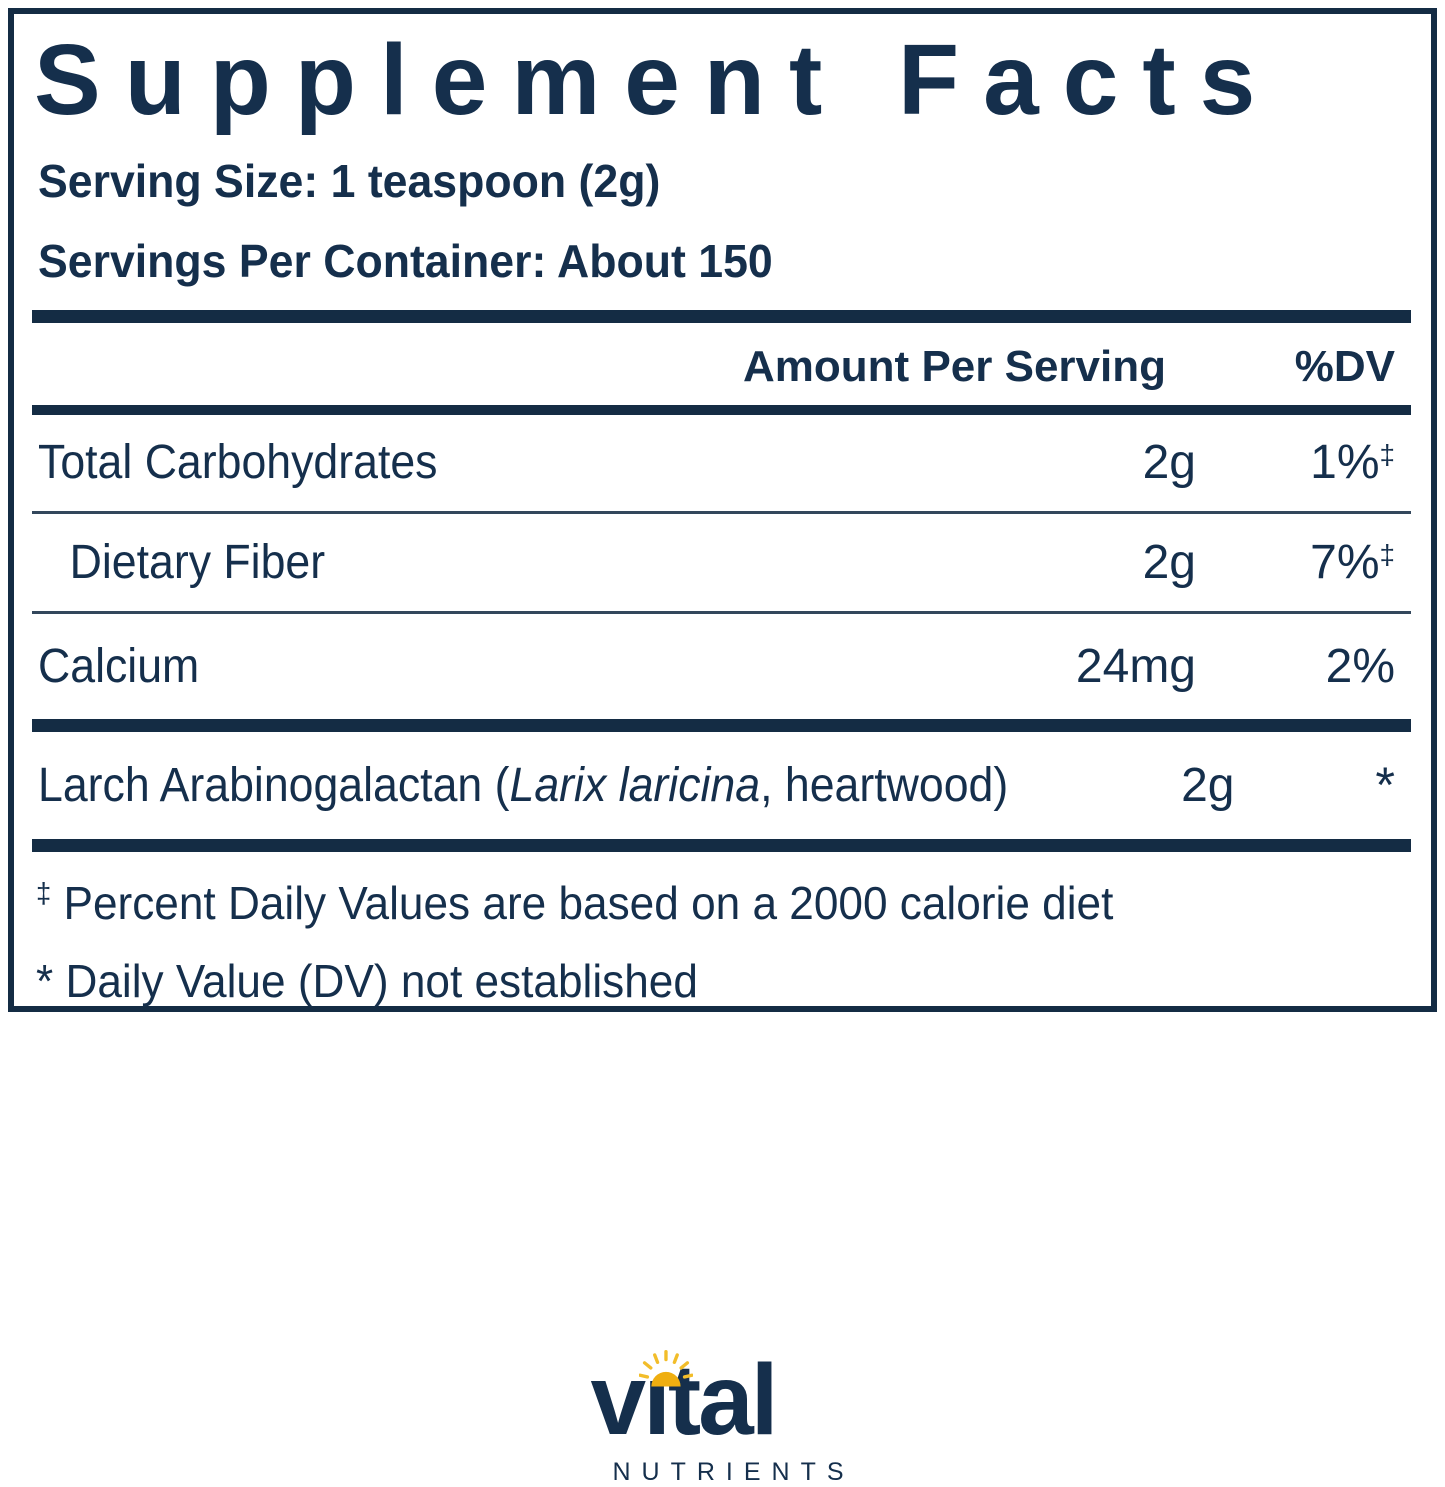  Describe the element at coordinates (274, 785) in the screenshot. I see `ingredient-name-prefix: Larch Arabinogalactan (` at that location.